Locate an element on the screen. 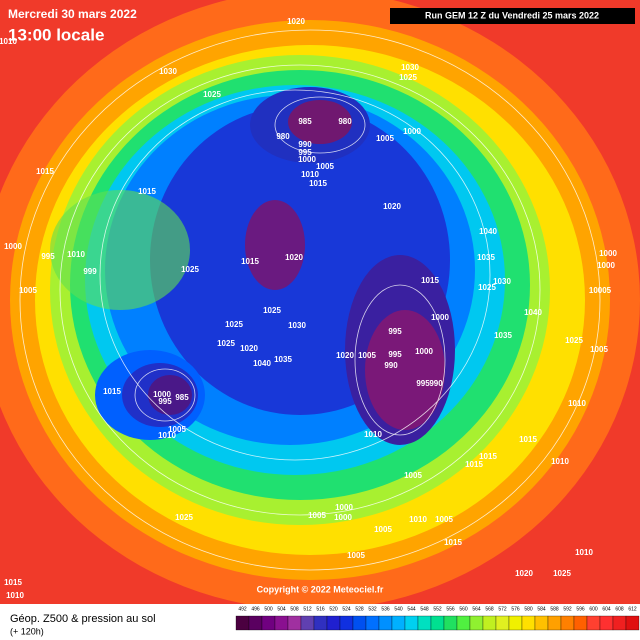  scale-label: 520 is located at coordinates (333, 609).